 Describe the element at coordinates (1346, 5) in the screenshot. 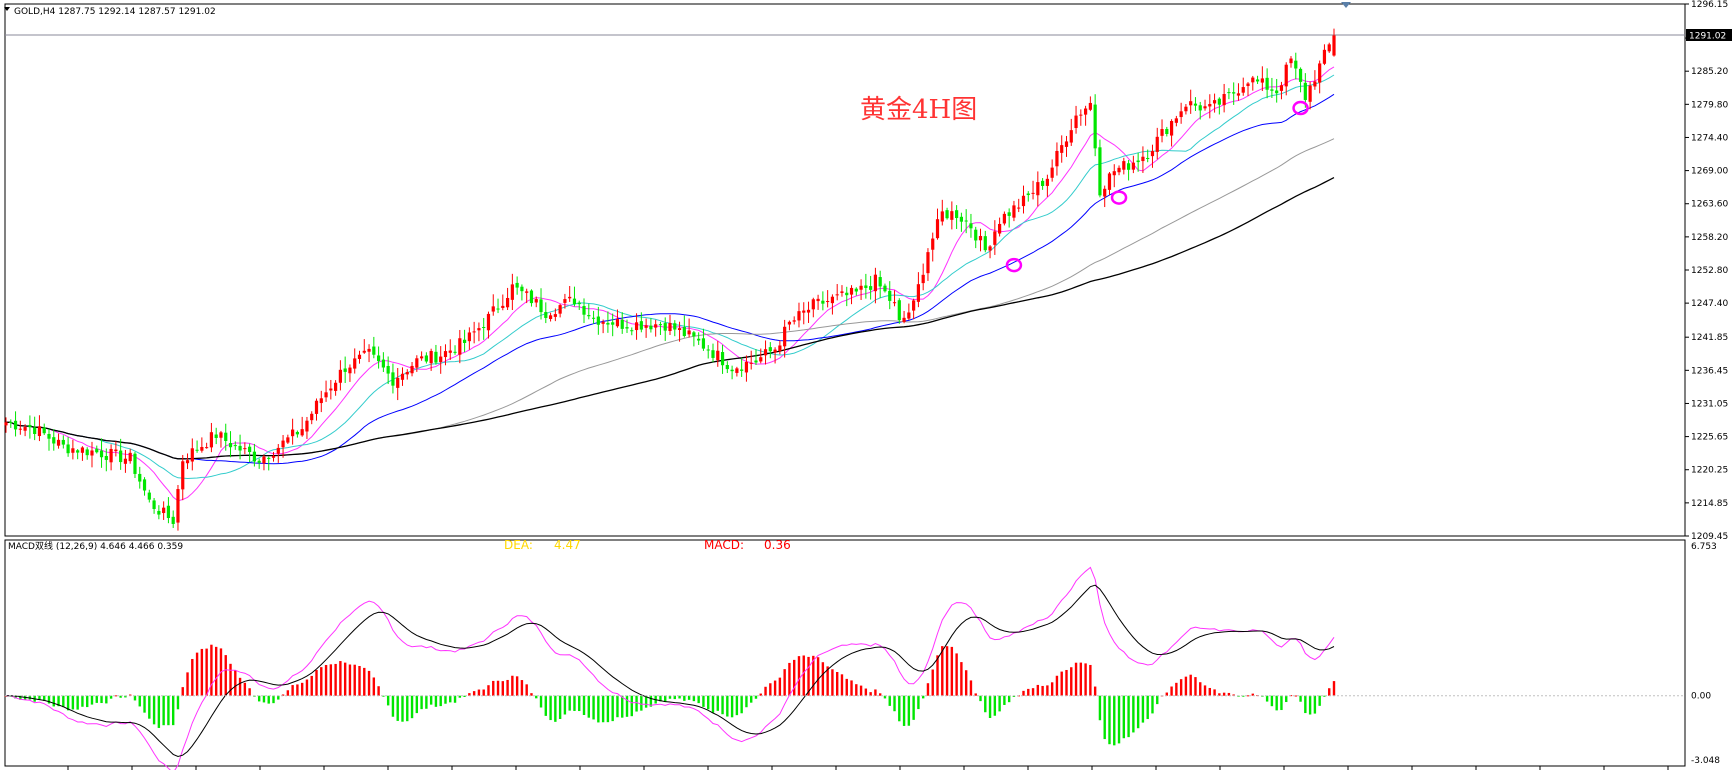

I see `shift-marker-icon` at that location.